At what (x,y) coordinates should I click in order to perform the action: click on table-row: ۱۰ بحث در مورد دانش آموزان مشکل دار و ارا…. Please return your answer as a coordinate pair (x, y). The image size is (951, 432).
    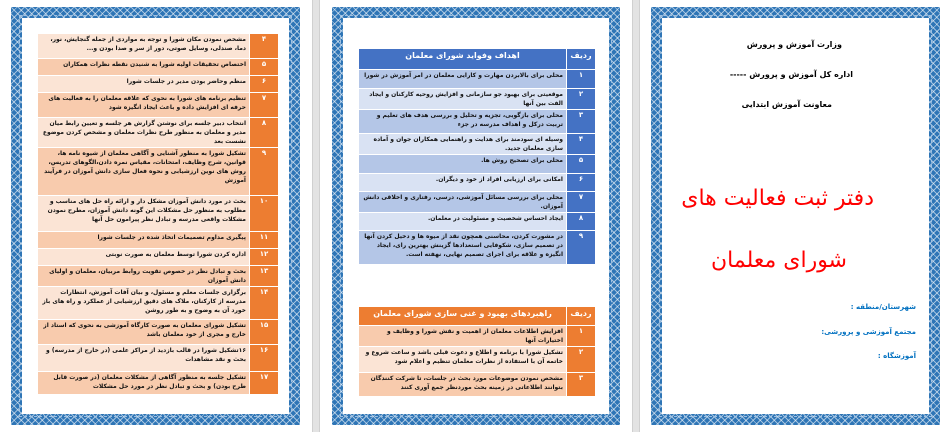
    Looking at the image, I should click on (158, 213).